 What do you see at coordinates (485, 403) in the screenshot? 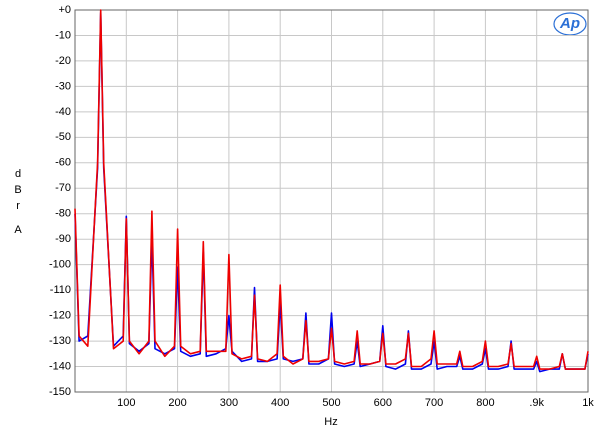
I see `x-tick-label: 800` at bounding box center [485, 403].